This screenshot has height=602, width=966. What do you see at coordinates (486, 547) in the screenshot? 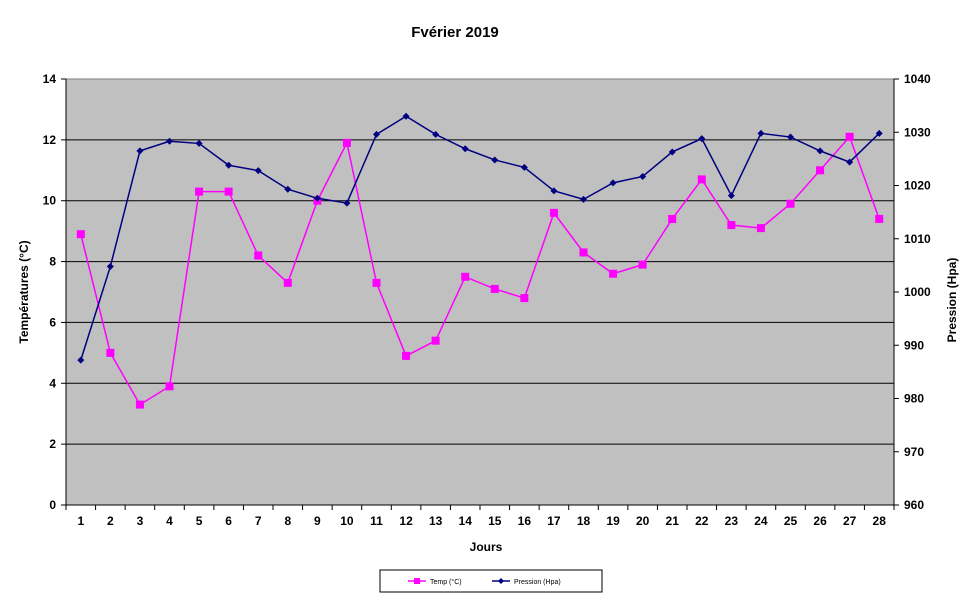
I see `x-axis-label: Jours` at bounding box center [486, 547].